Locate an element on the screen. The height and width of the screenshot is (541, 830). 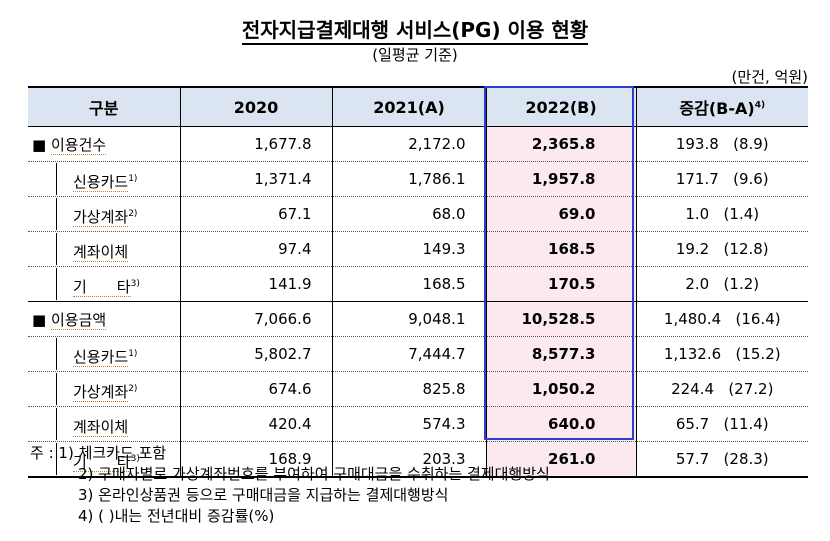
cell-2020: 7,066.6 is located at coordinates (255, 319).